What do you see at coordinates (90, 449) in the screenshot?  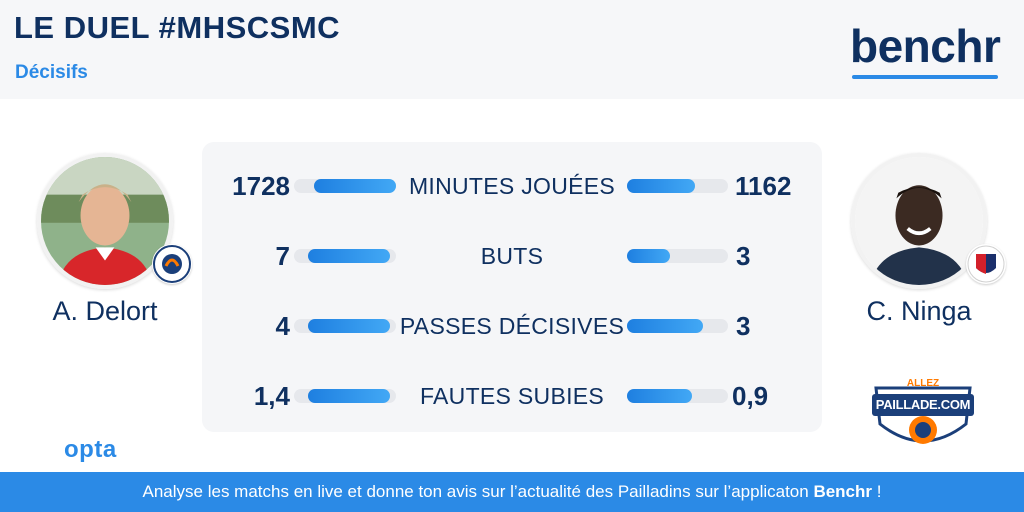 I see `opta-logo: opta` at bounding box center [90, 449].